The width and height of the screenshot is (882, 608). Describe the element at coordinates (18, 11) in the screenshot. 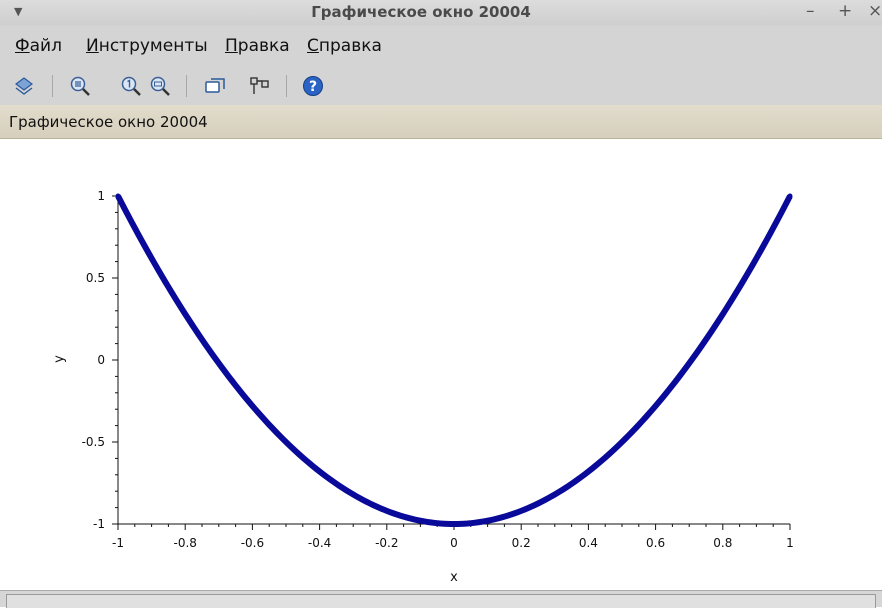

I see `window-menu-icon: ▼` at that location.